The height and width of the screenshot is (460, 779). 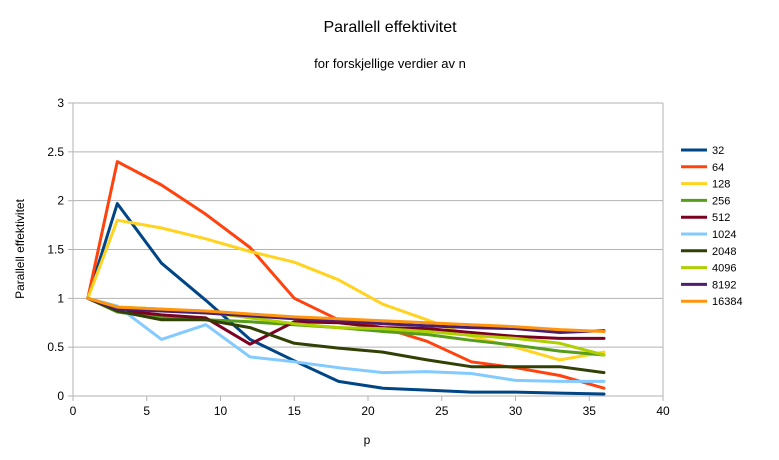 What do you see at coordinates (60, 396) in the screenshot?
I see `y-tick-label: 0` at bounding box center [60, 396].